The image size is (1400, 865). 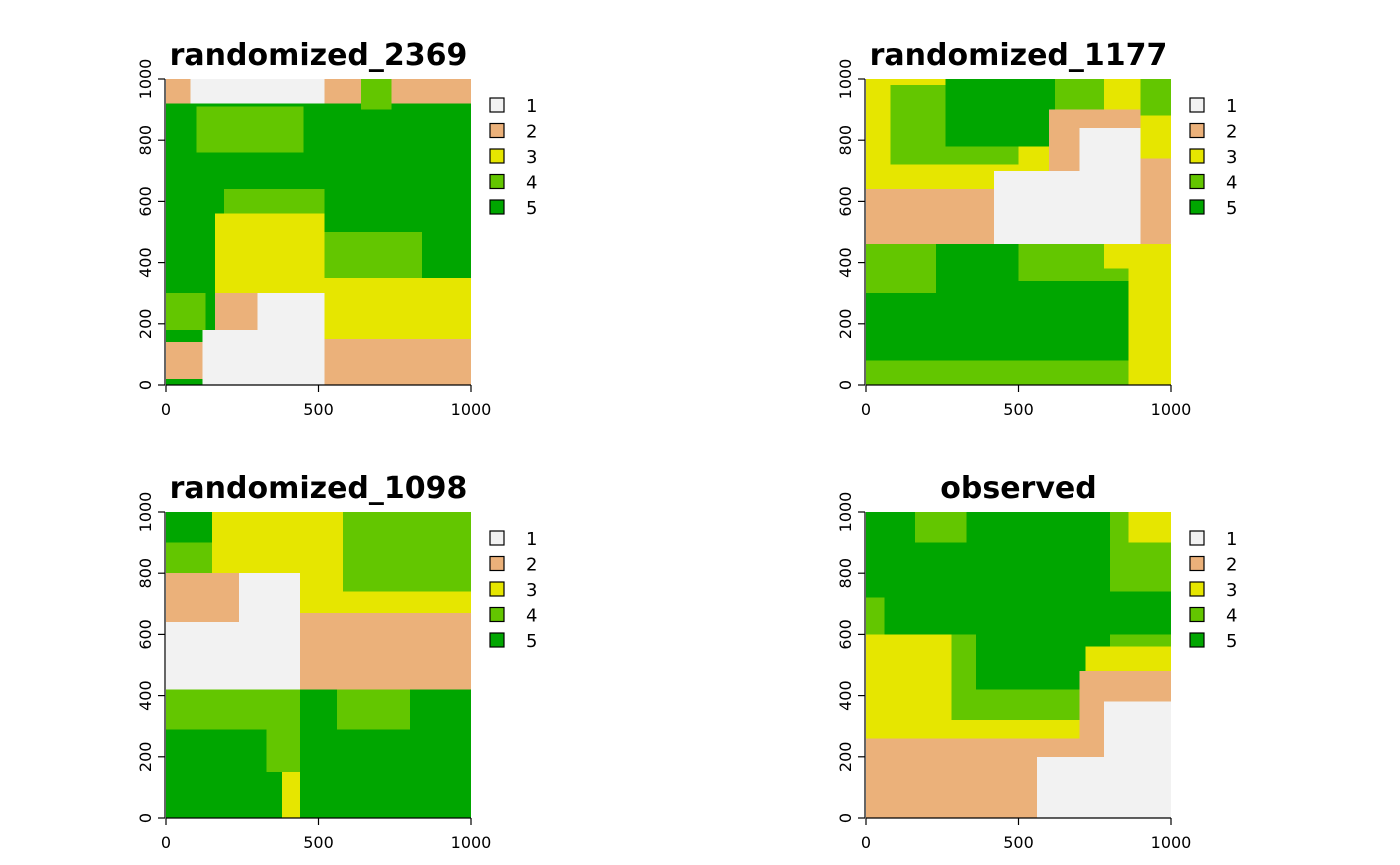 I want to click on map-panel-4: observed 0 500 1000 0 200 400 600 800 1000 1 2 3 4 5, so click(x=1036, y=661).